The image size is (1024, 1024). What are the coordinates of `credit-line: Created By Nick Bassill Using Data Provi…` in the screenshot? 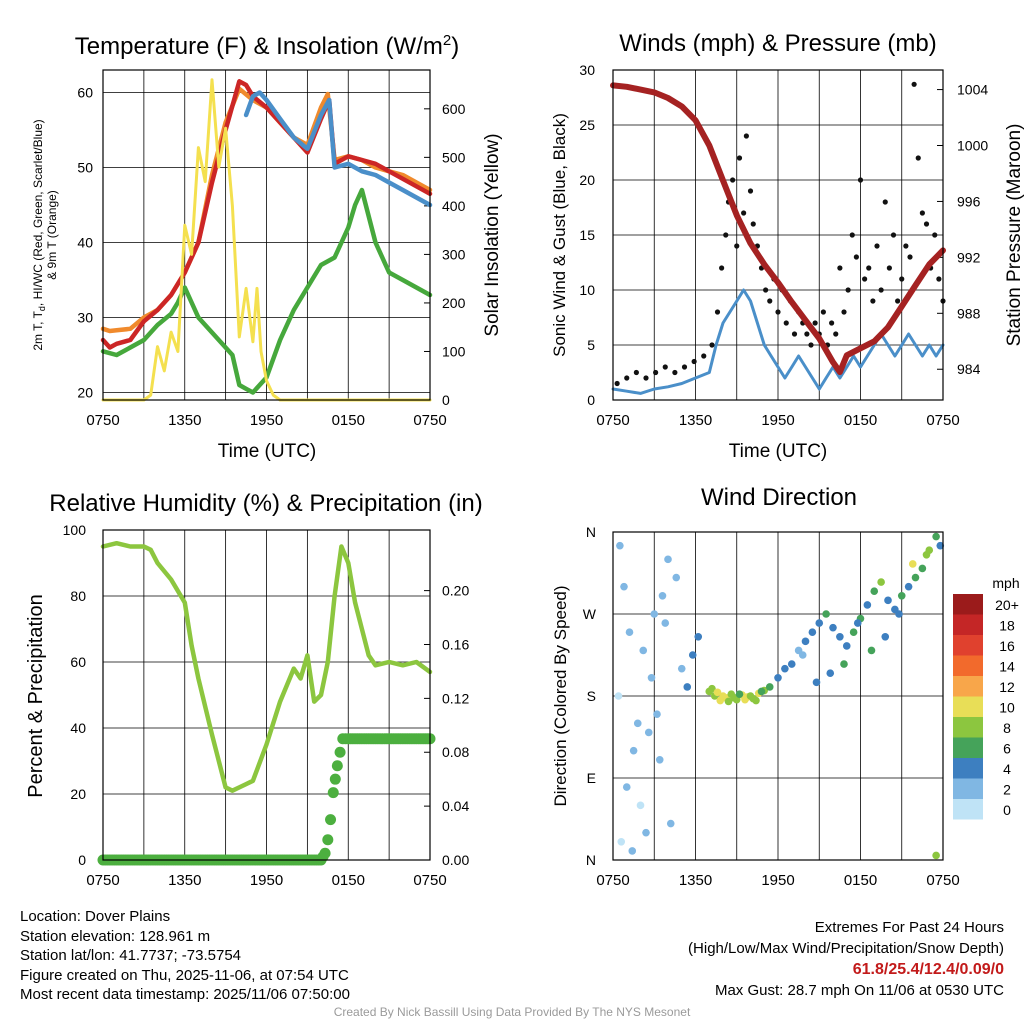 It's located at (512, 1012).